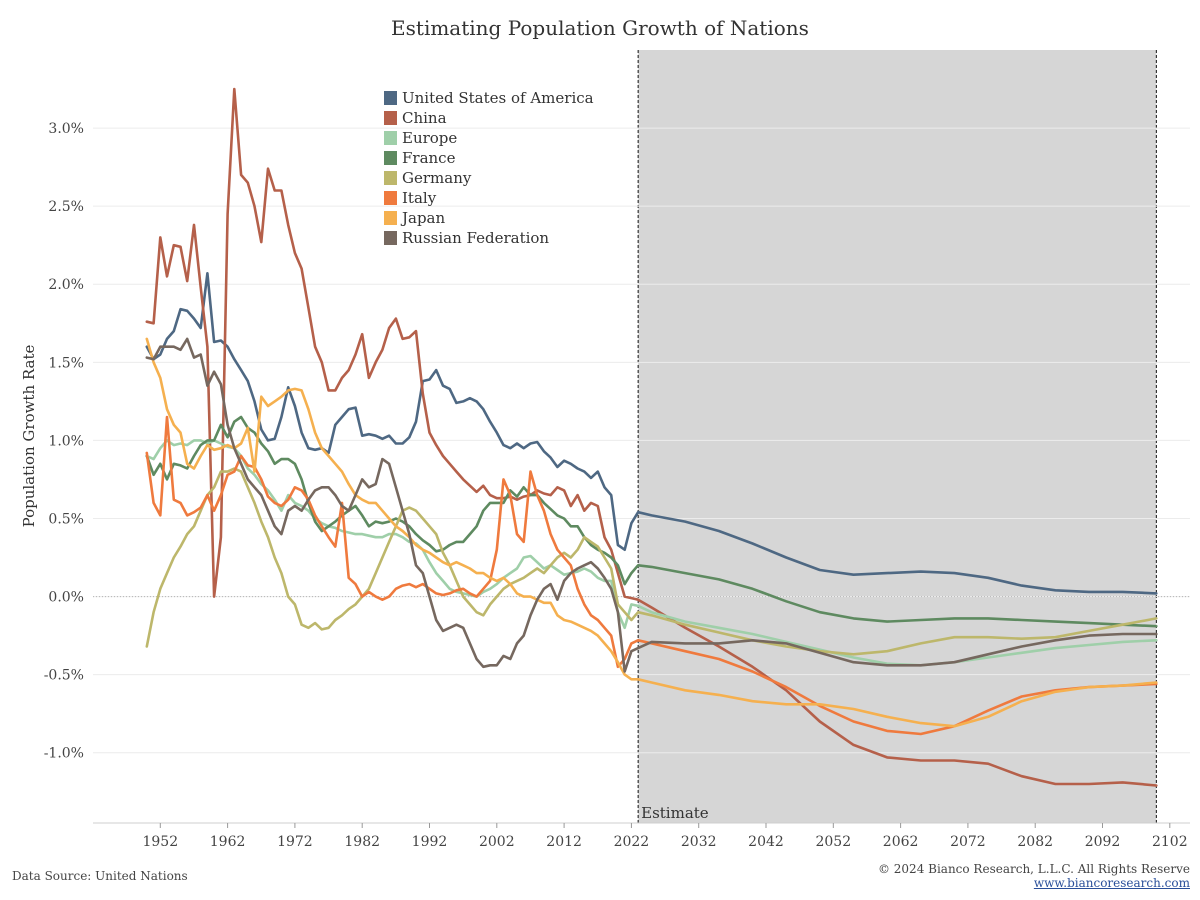 Image resolution: width=1200 pixels, height=900 pixels. I want to click on x-tick-label: 1972, so click(295, 842).